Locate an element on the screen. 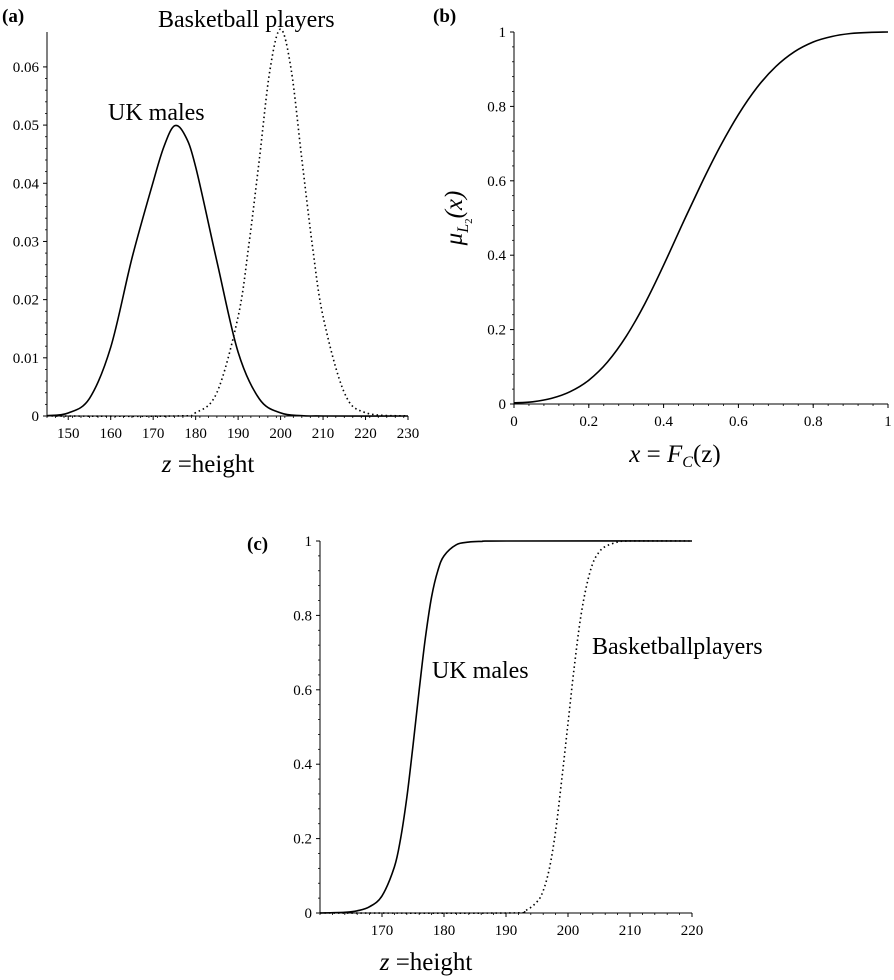 This screenshot has height=980, width=894. panel-b-ylabel-mu: μ is located at coordinates (454, 240).